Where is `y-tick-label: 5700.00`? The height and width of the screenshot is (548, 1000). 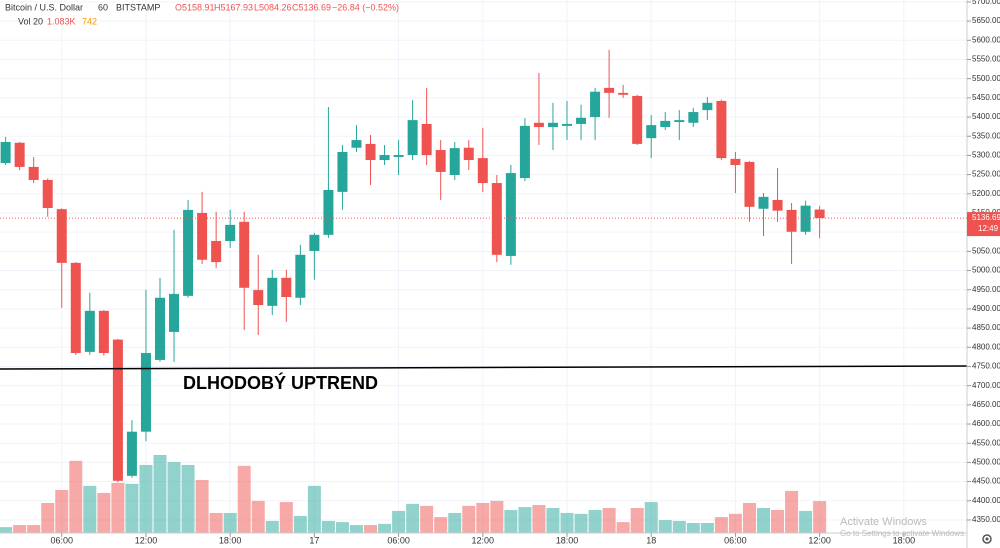 y-tick-label: 5700.00 is located at coordinates (986, 3).